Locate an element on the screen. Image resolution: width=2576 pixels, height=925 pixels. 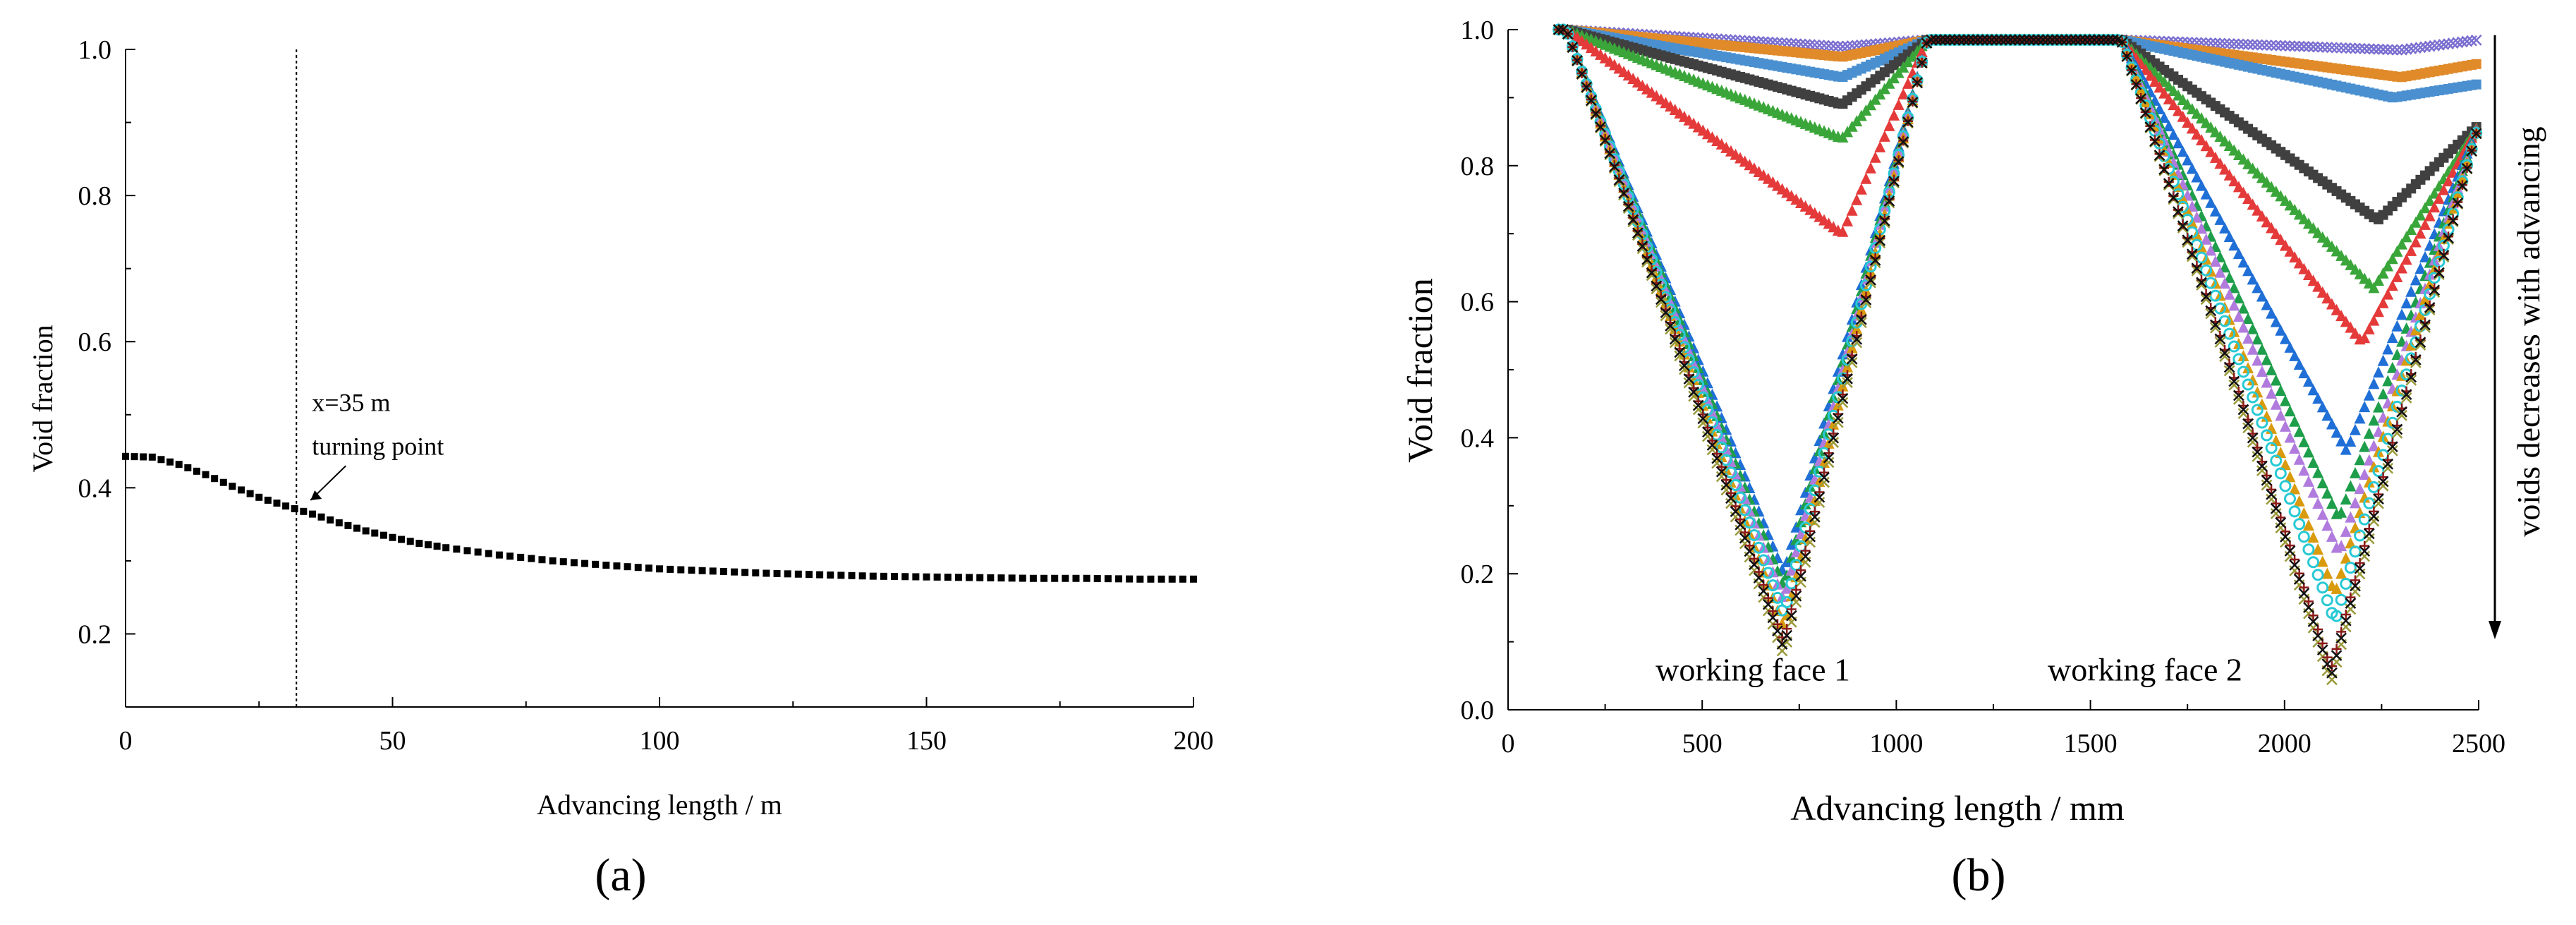
panel-a-label: (a) is located at coordinates (620, 875).